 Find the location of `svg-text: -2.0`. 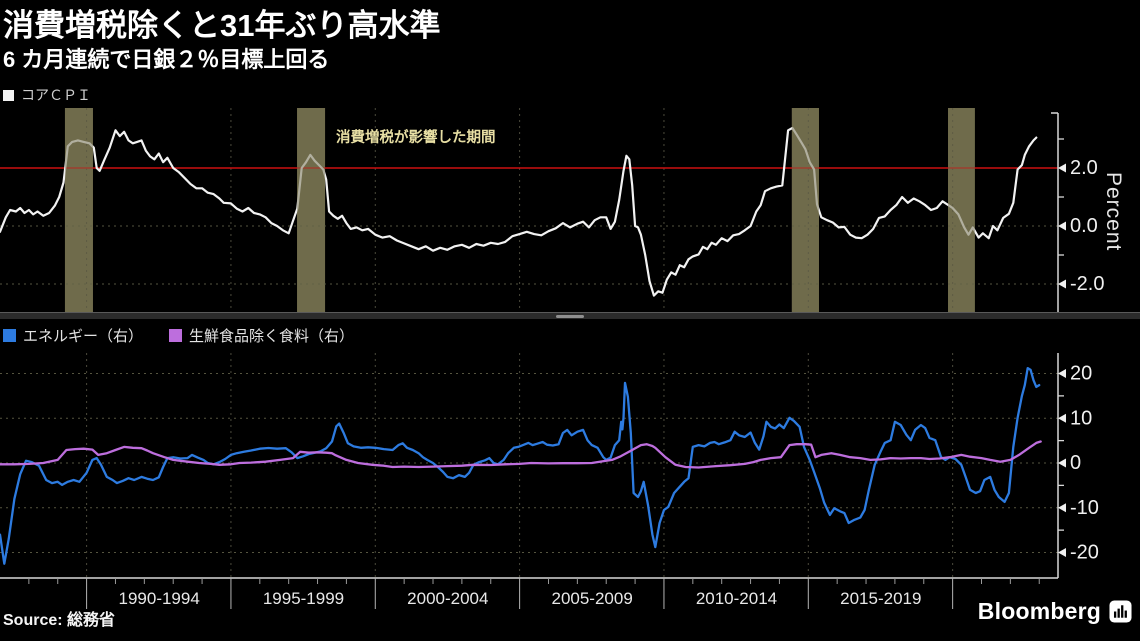

svg-text: -2.0 is located at coordinates (1087, 284).